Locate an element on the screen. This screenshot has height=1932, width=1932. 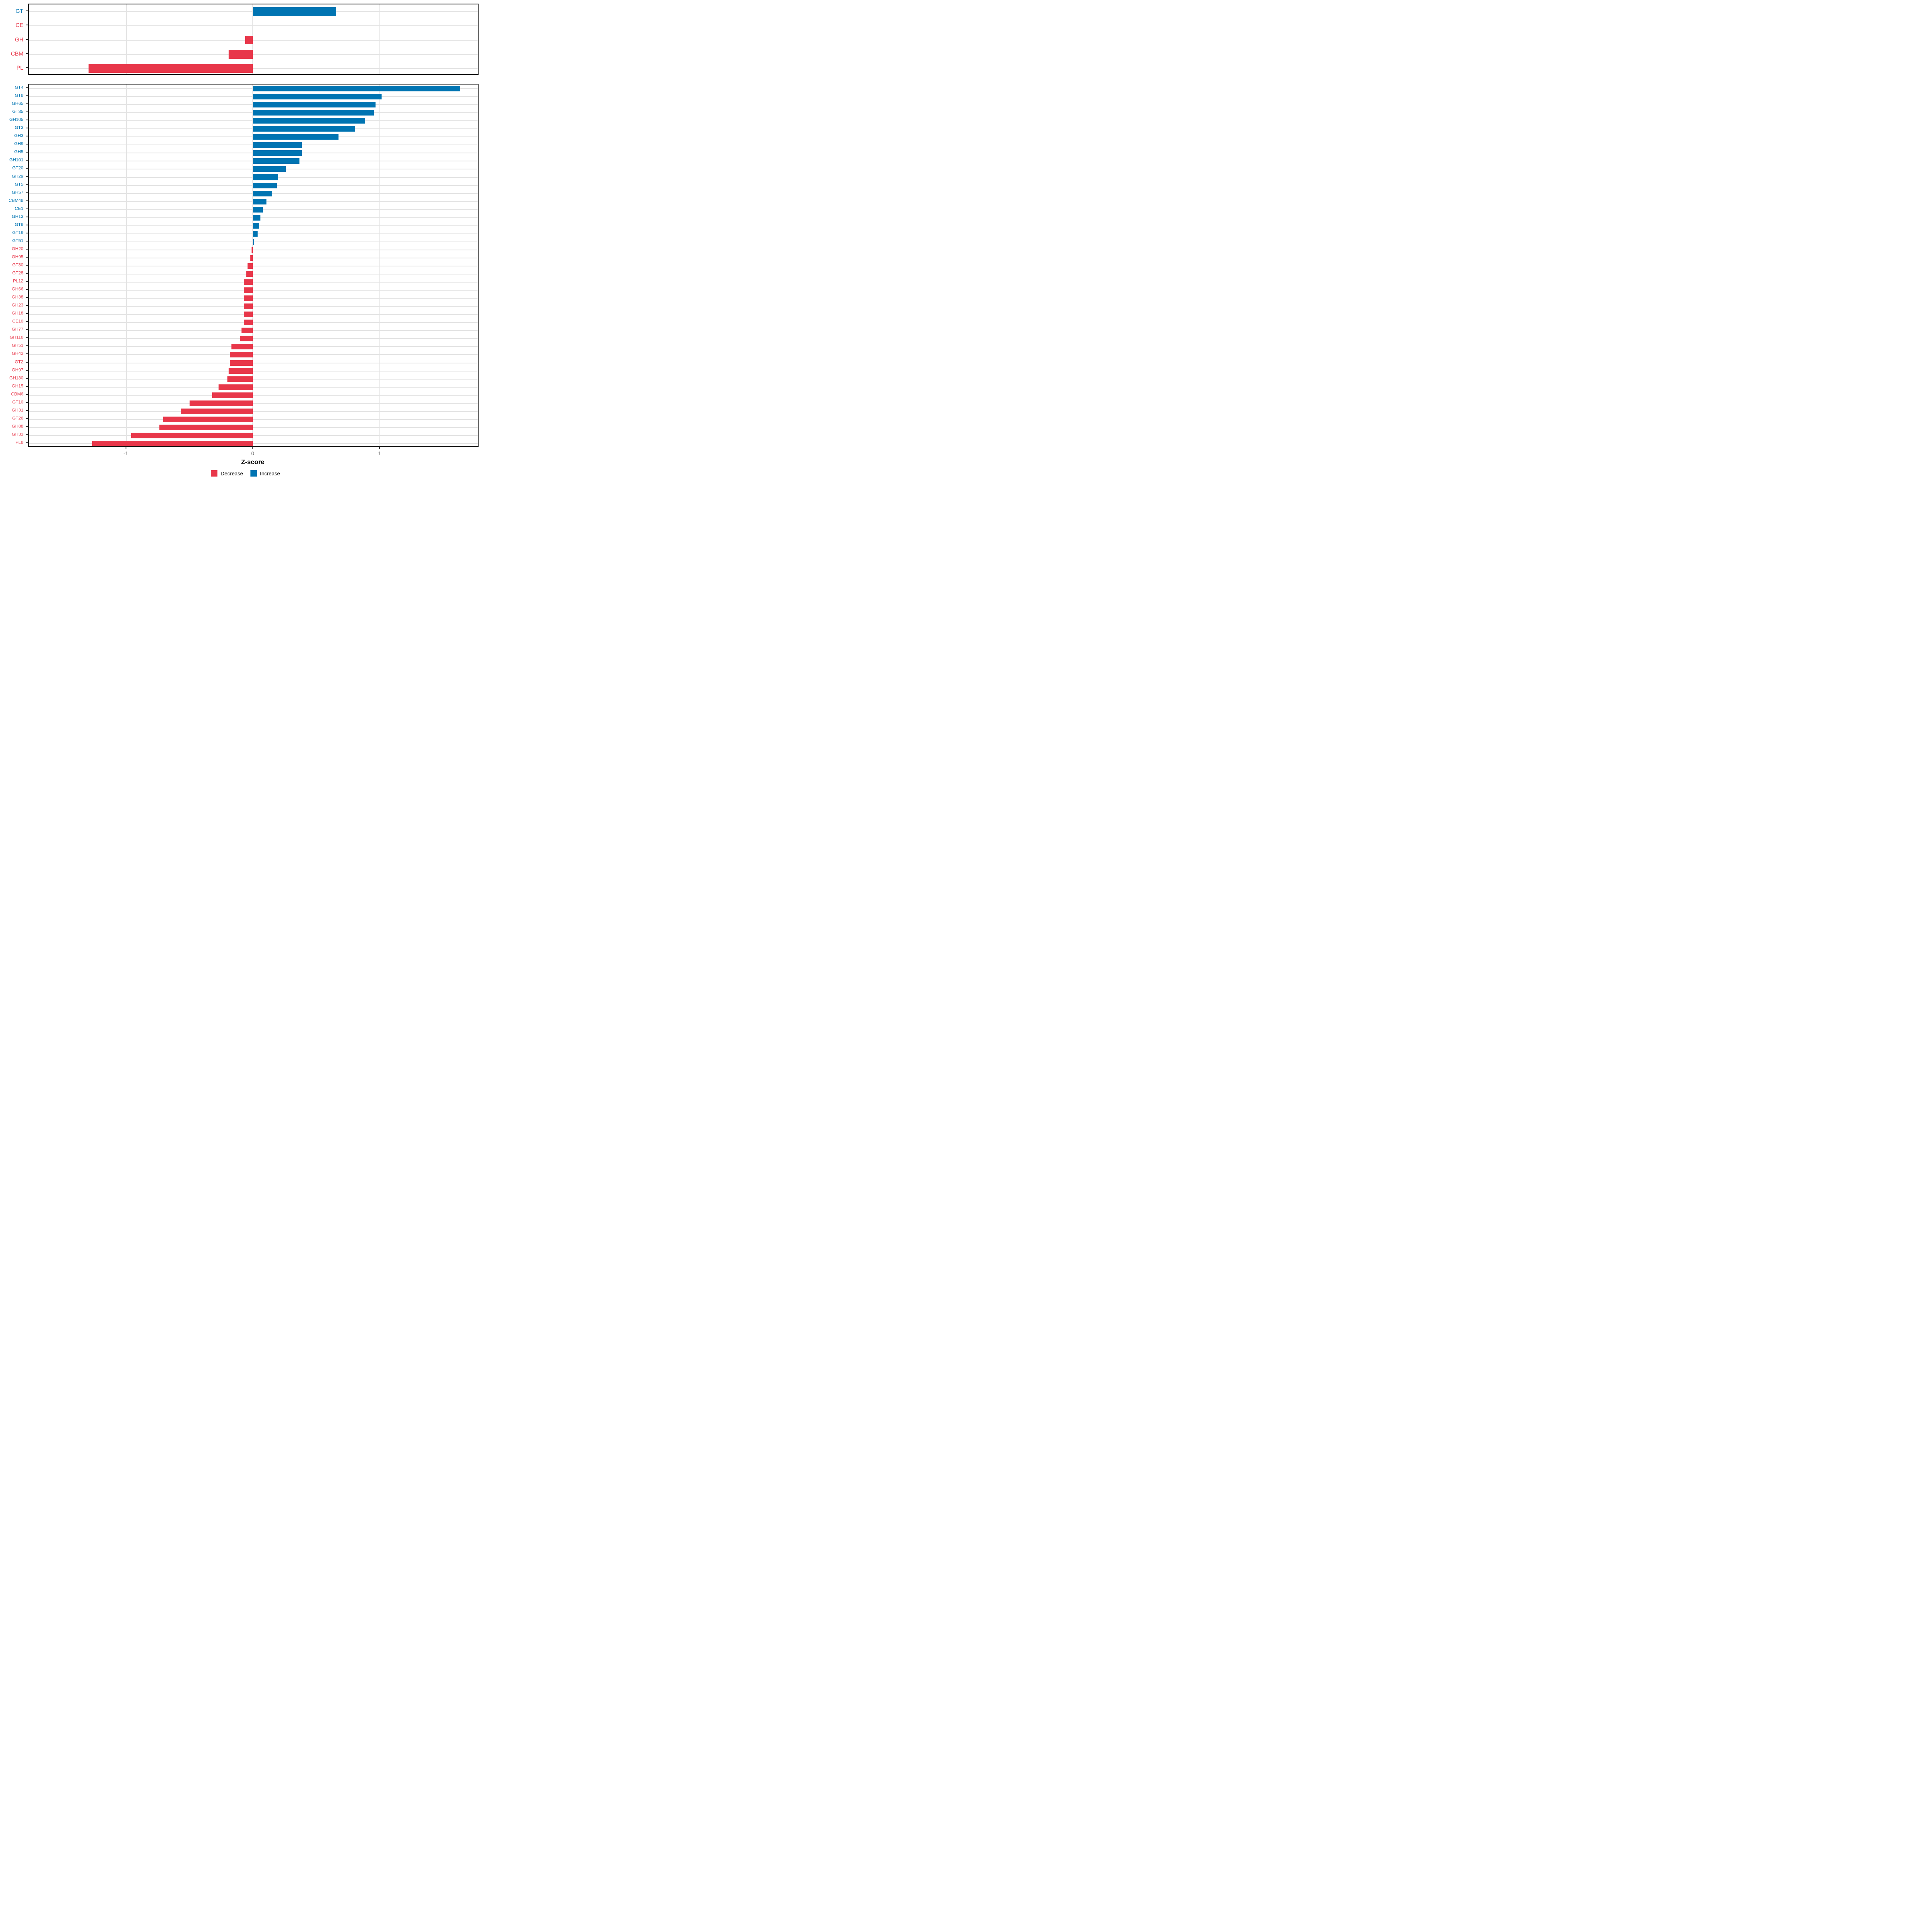
category-label-GH33: GH33 is located at coordinates (17, 434).